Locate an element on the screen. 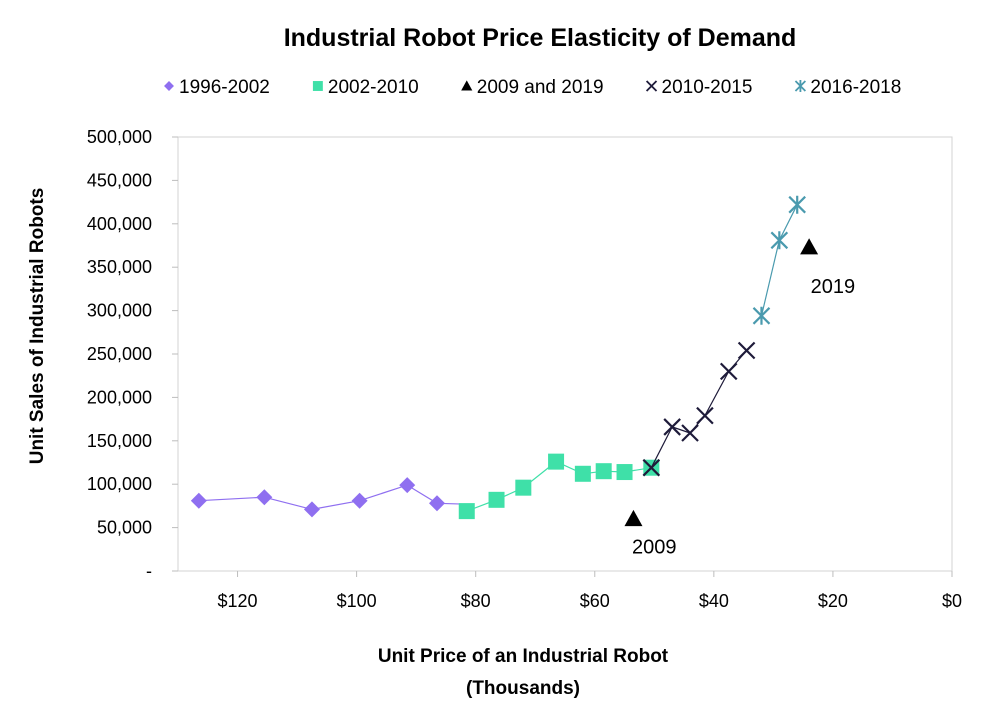 The width and height of the screenshot is (1000, 725). y-tick-label: 300,000 is located at coordinates (119, 311).